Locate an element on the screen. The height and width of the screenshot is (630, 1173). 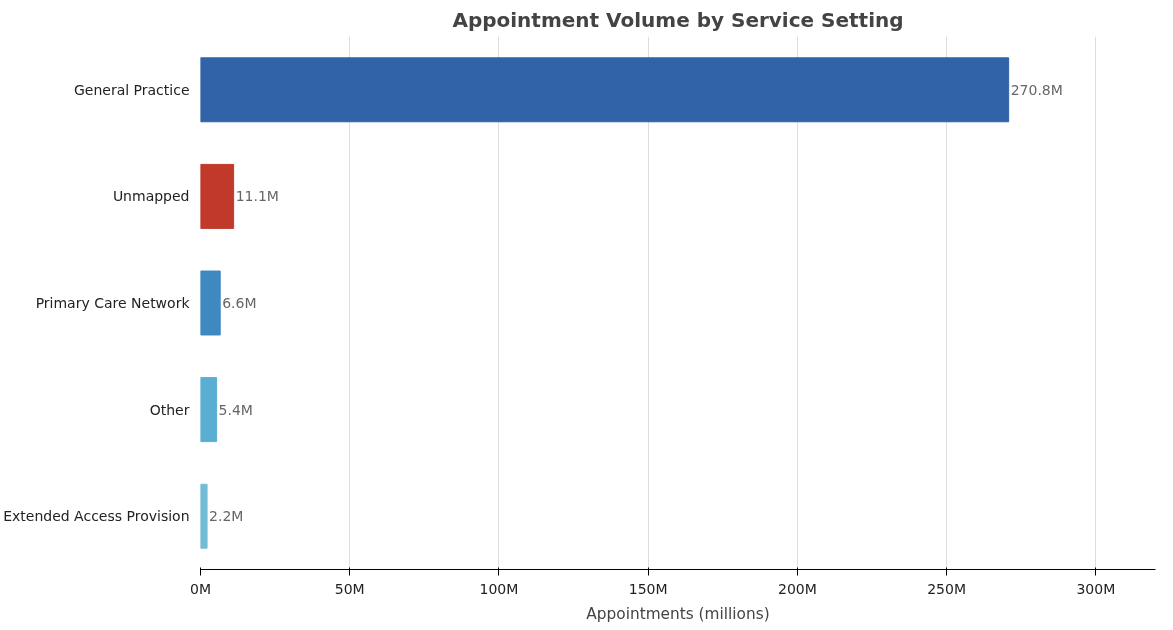
x-tick-label: 50M is located at coordinates (349, 588).